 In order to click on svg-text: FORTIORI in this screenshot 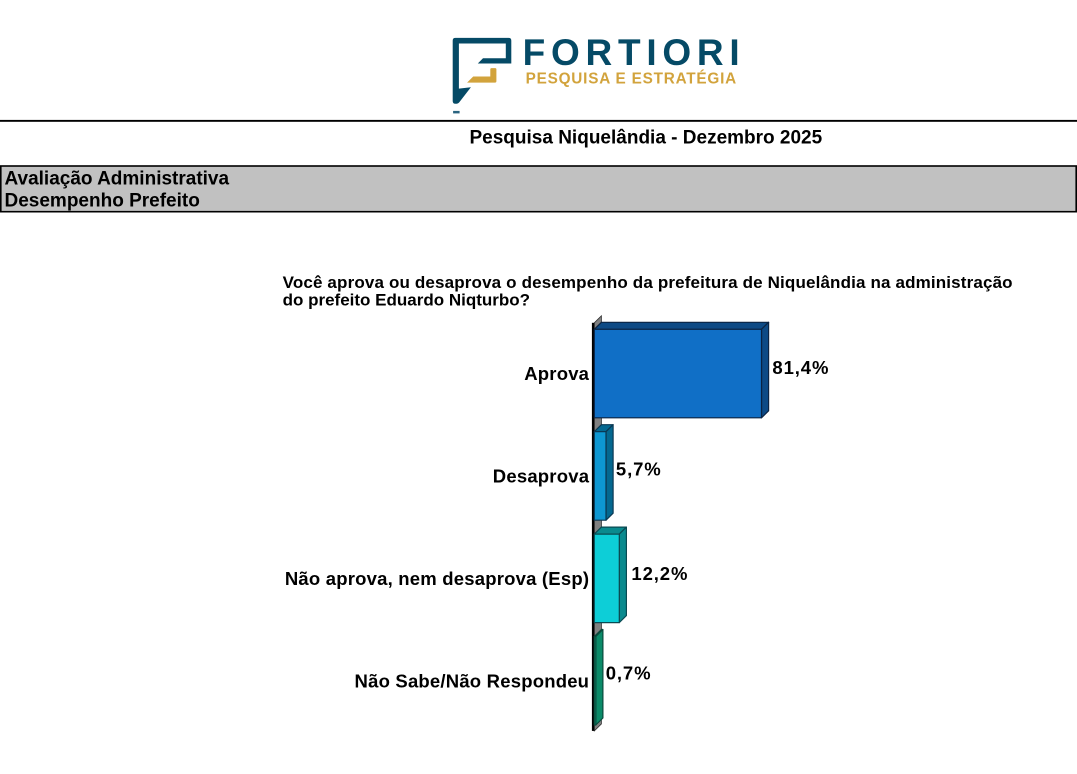, I will do `click(634, 52)`.